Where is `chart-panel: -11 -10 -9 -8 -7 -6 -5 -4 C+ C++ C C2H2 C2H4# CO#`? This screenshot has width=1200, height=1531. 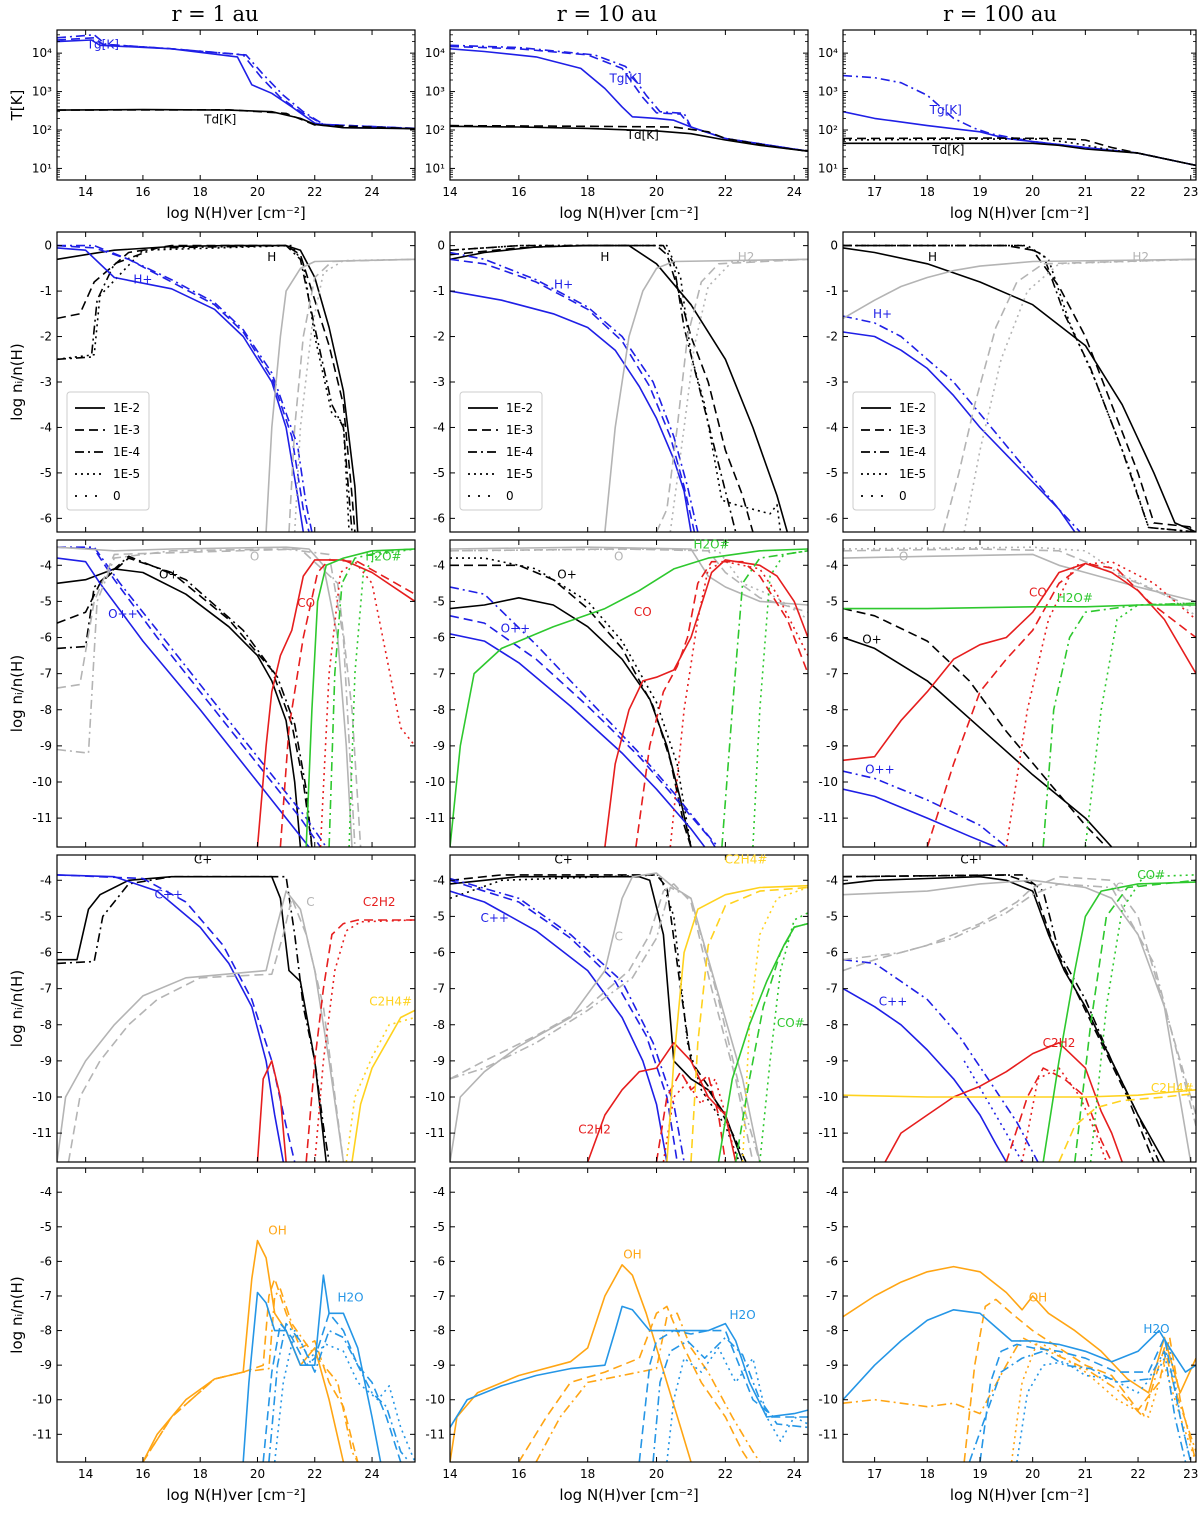 chart-panel: -11 -10 -9 -8 -7 -6 -5 -4 C+ C++ C C2H2 C2H4# CO# is located at coordinates (617, 1007).